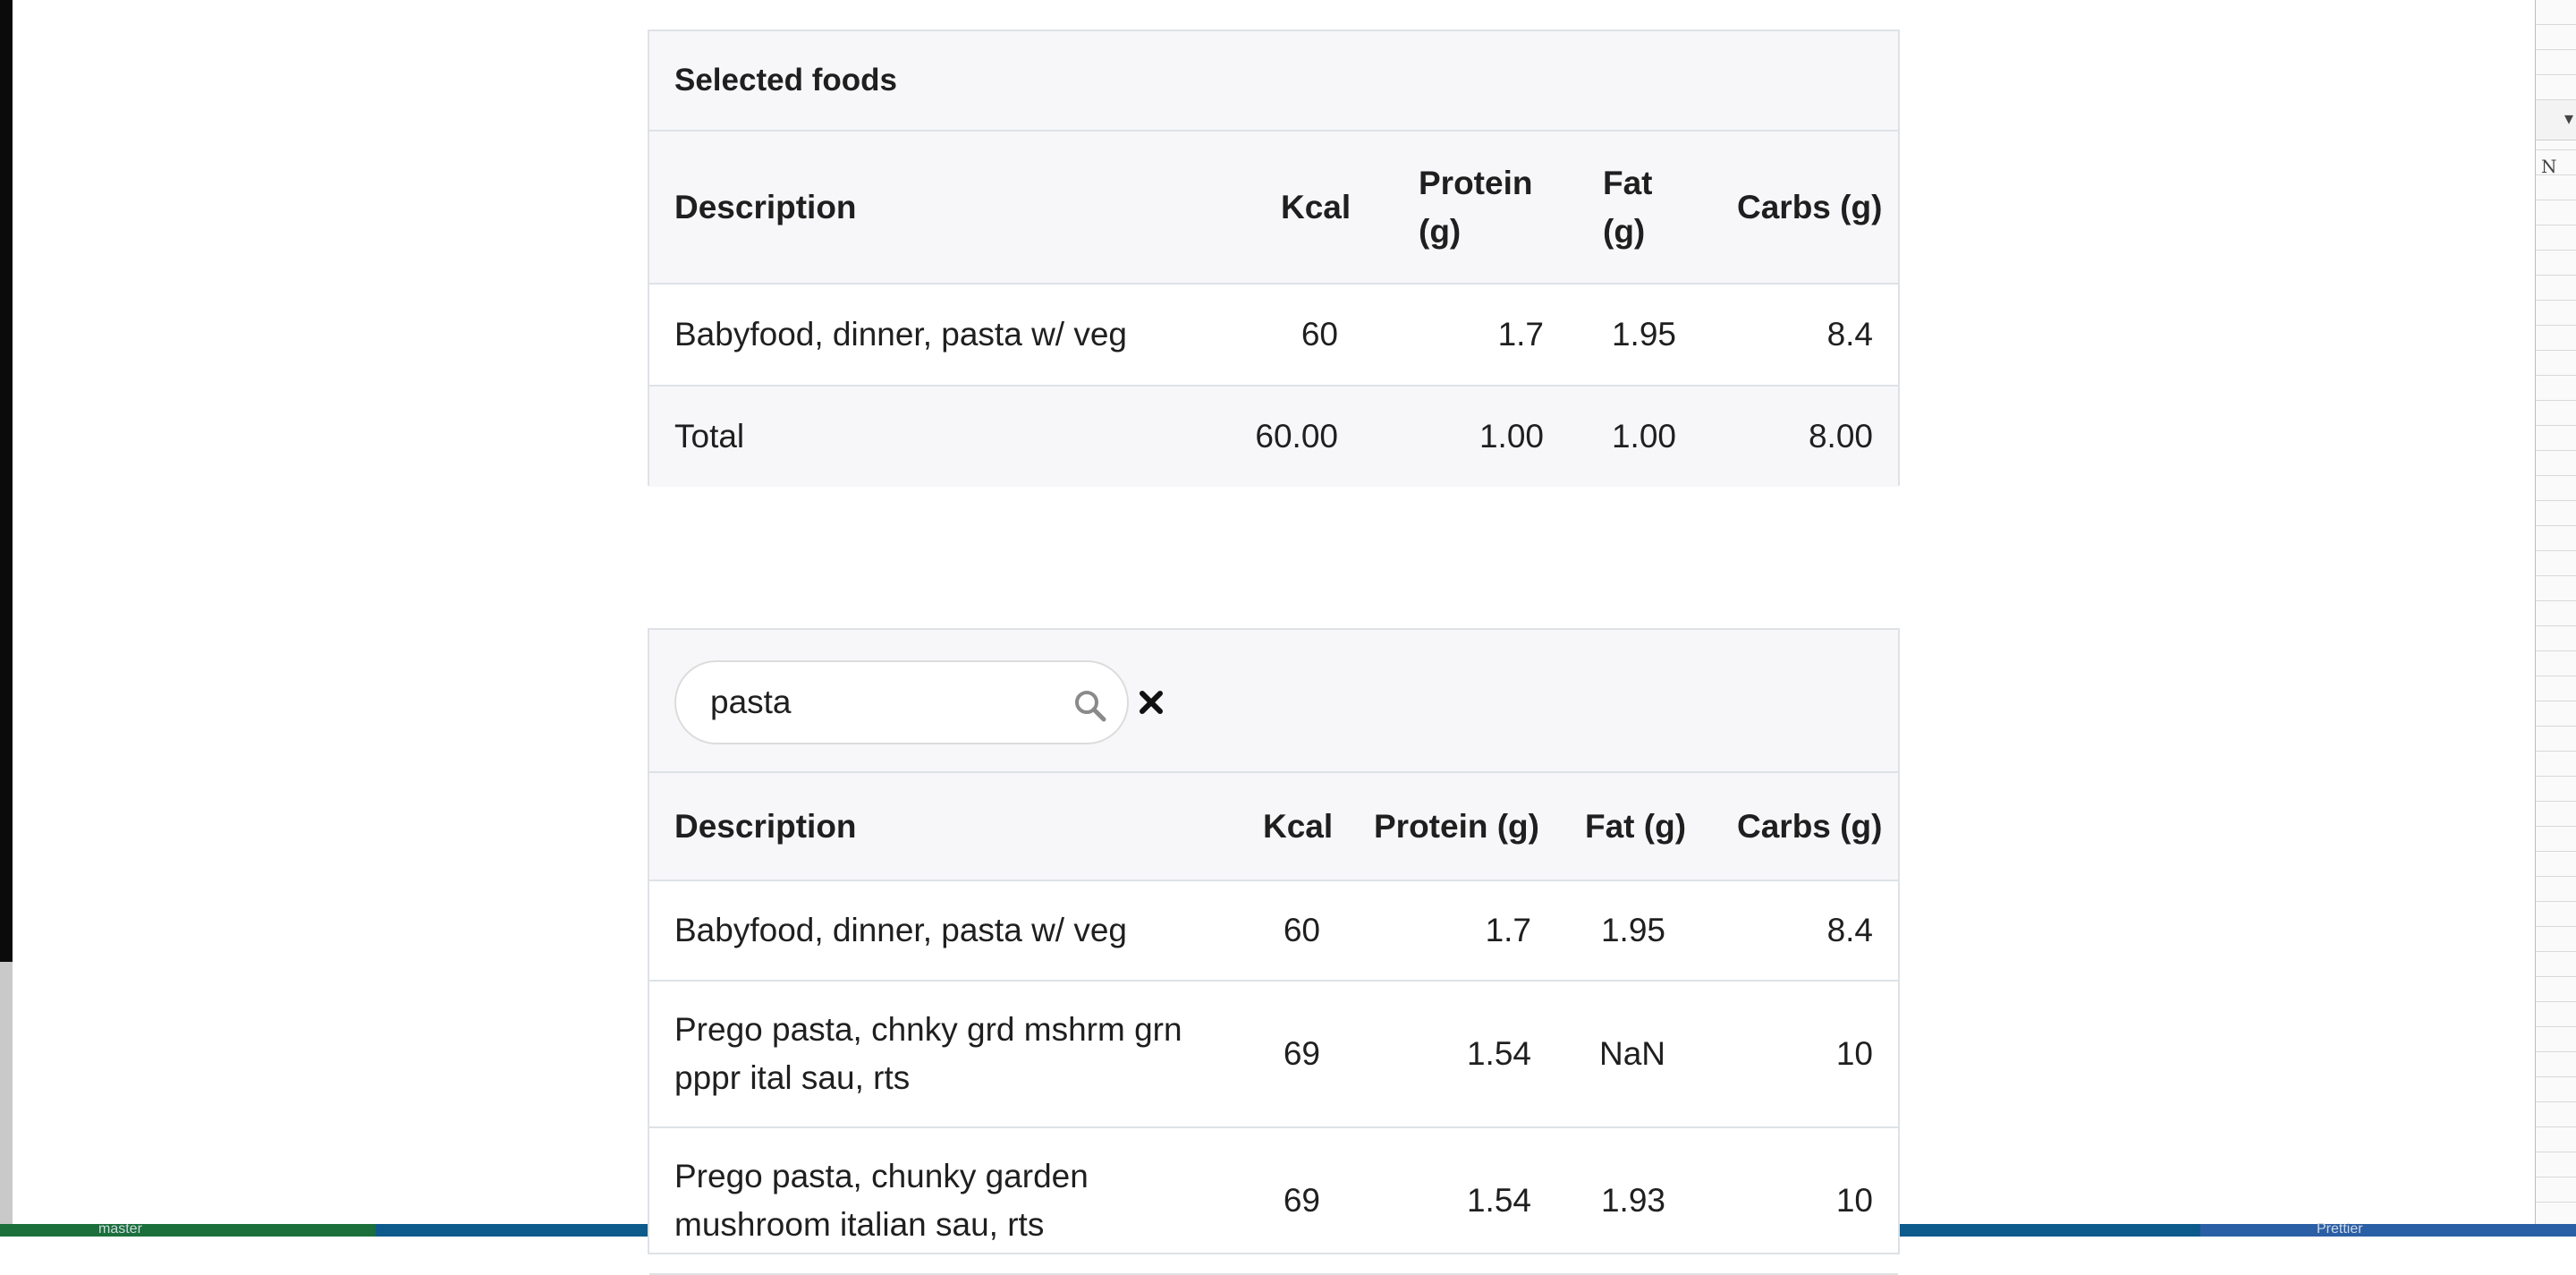 Image resolution: width=2576 pixels, height=1275 pixels. I want to click on total-label: Total, so click(951, 436).